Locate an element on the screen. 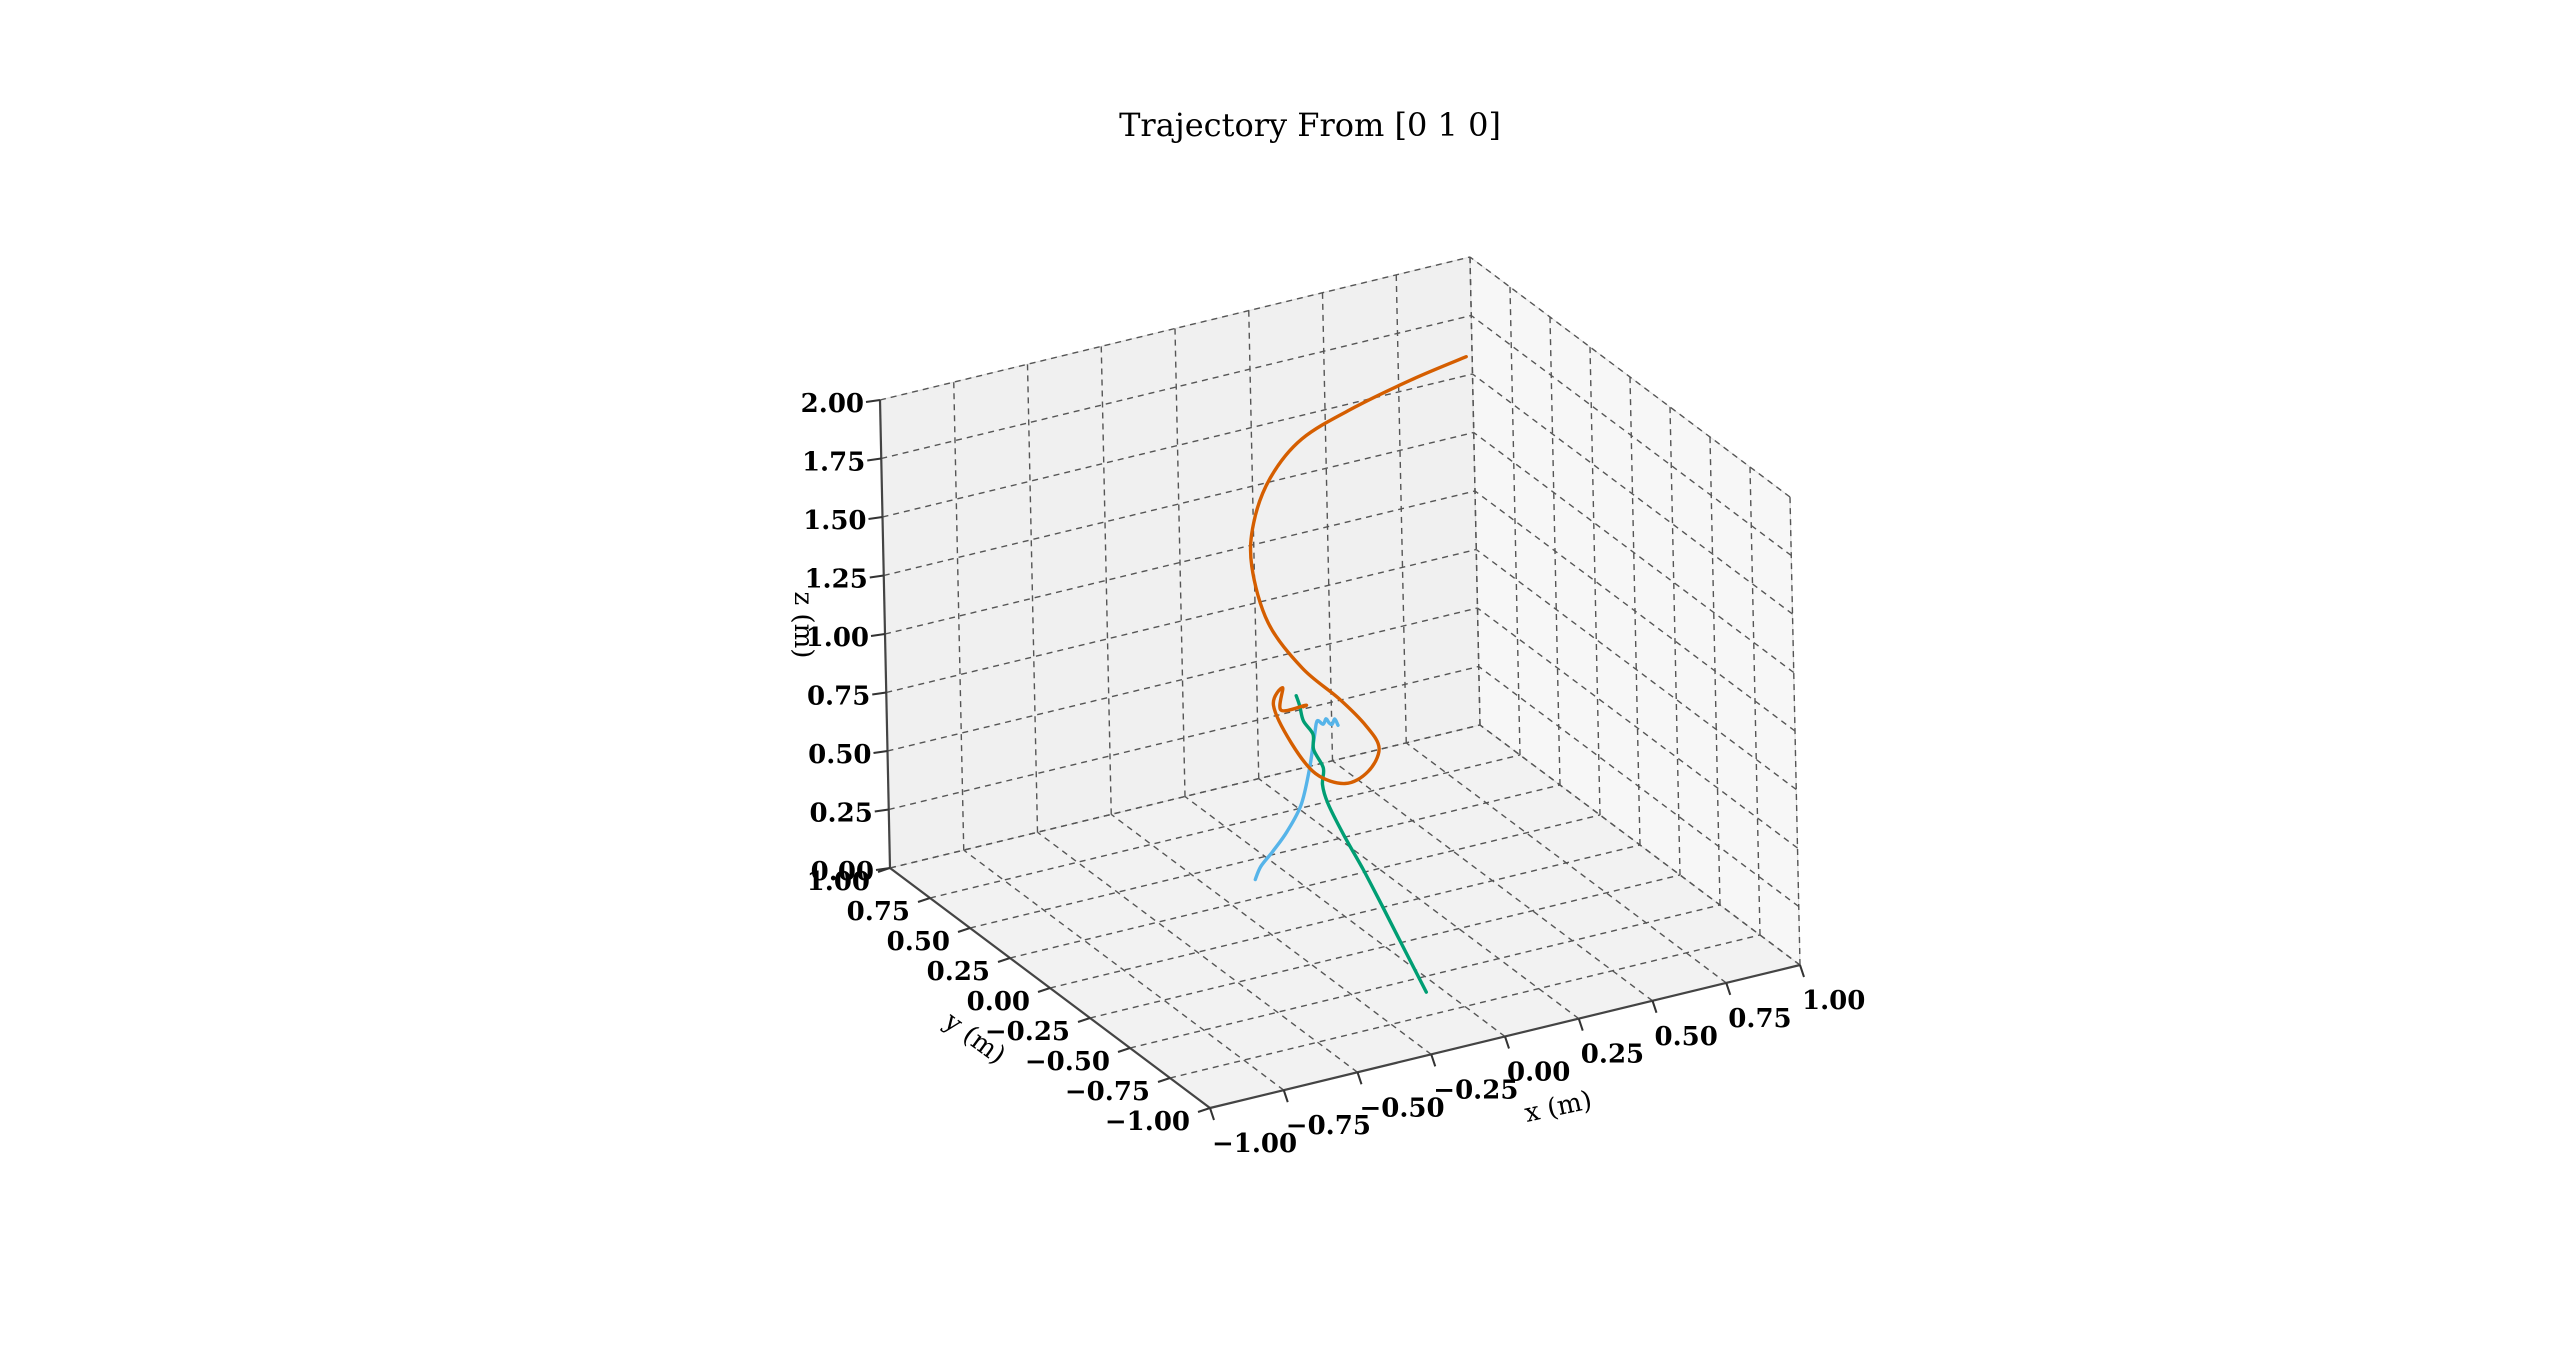  chart-title: Trajectory From [0 1 0] is located at coordinates (1310, 125).